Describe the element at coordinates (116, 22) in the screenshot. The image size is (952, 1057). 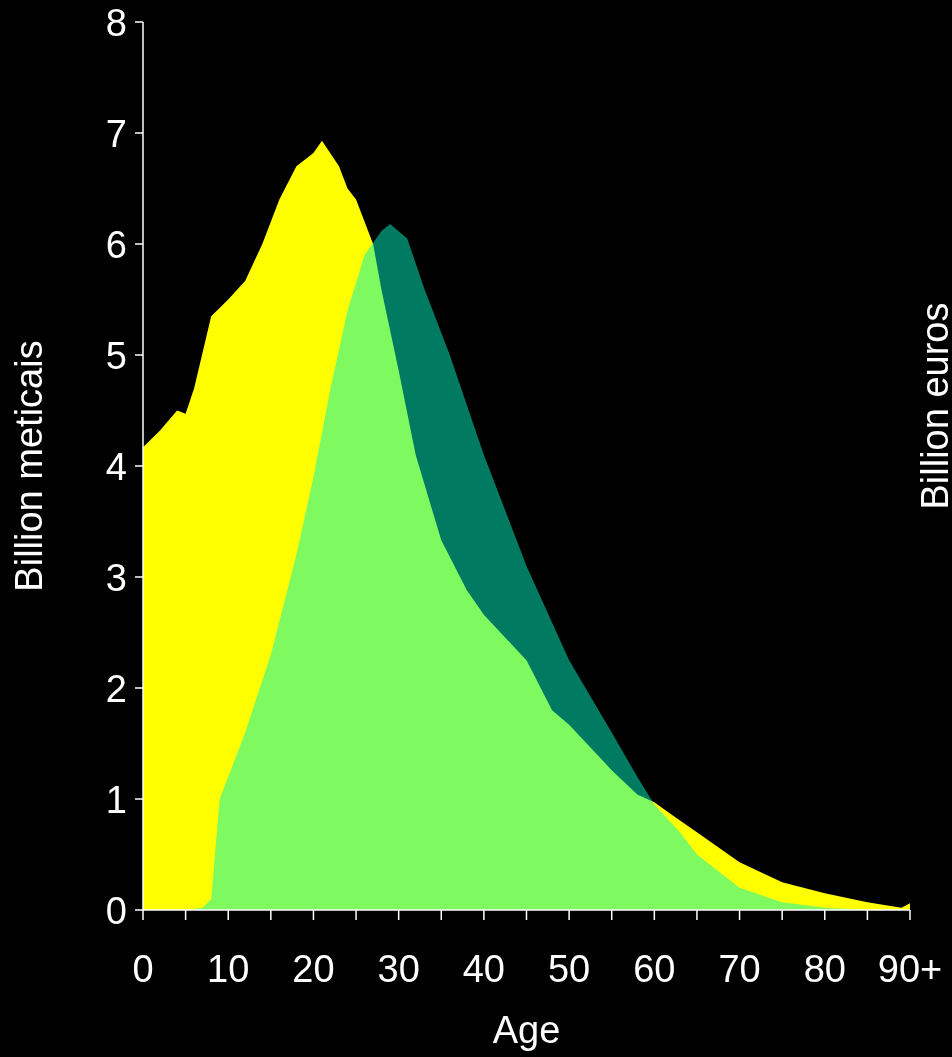
I see `y-tick-label: 8` at that location.